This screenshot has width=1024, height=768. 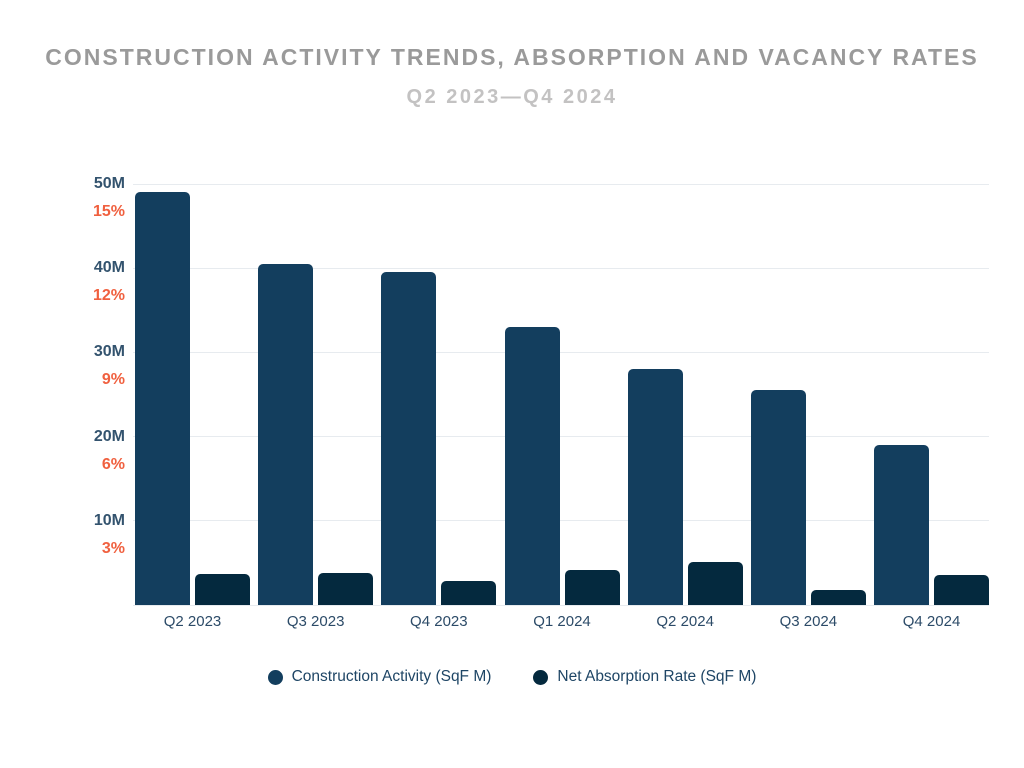 What do you see at coordinates (113, 380) in the screenshot?
I see `ytick-pct-9: 9%` at bounding box center [113, 380].